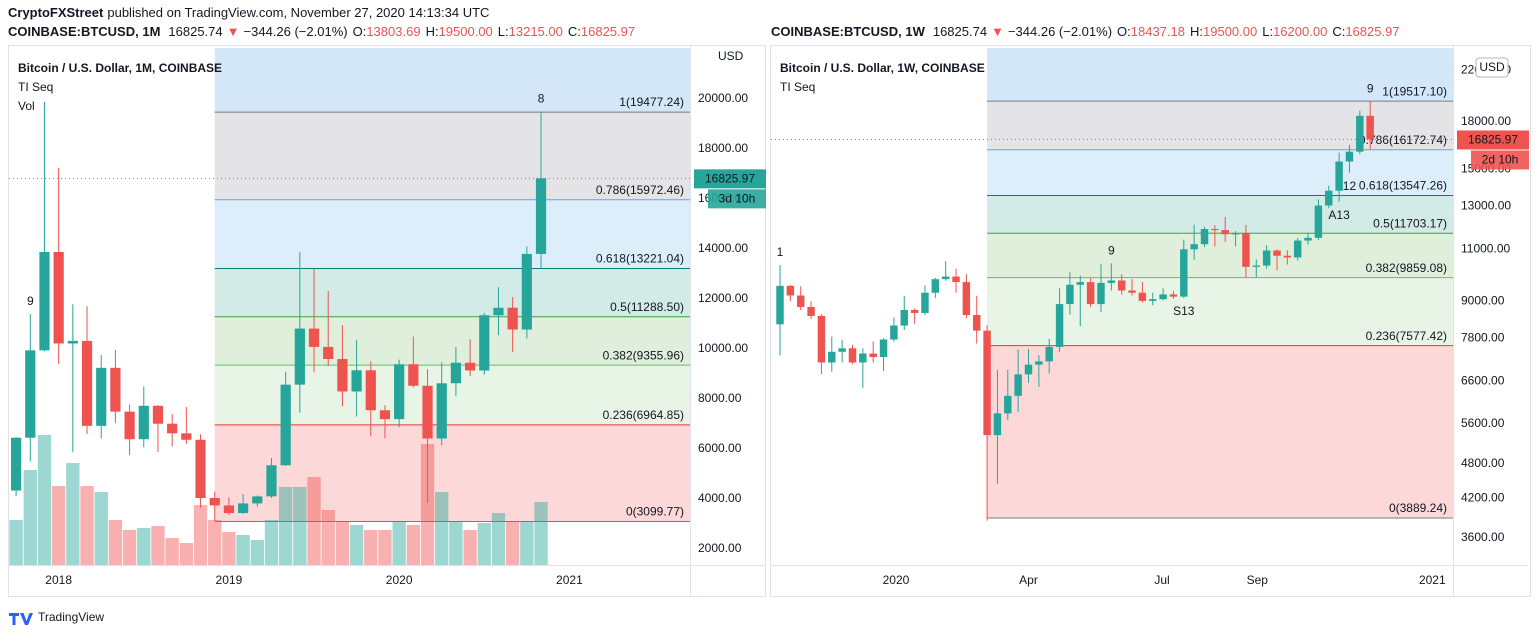  What do you see at coordinates (720, 548) in the screenshot?
I see `y-tick-label: 2000.00` at bounding box center [720, 548].